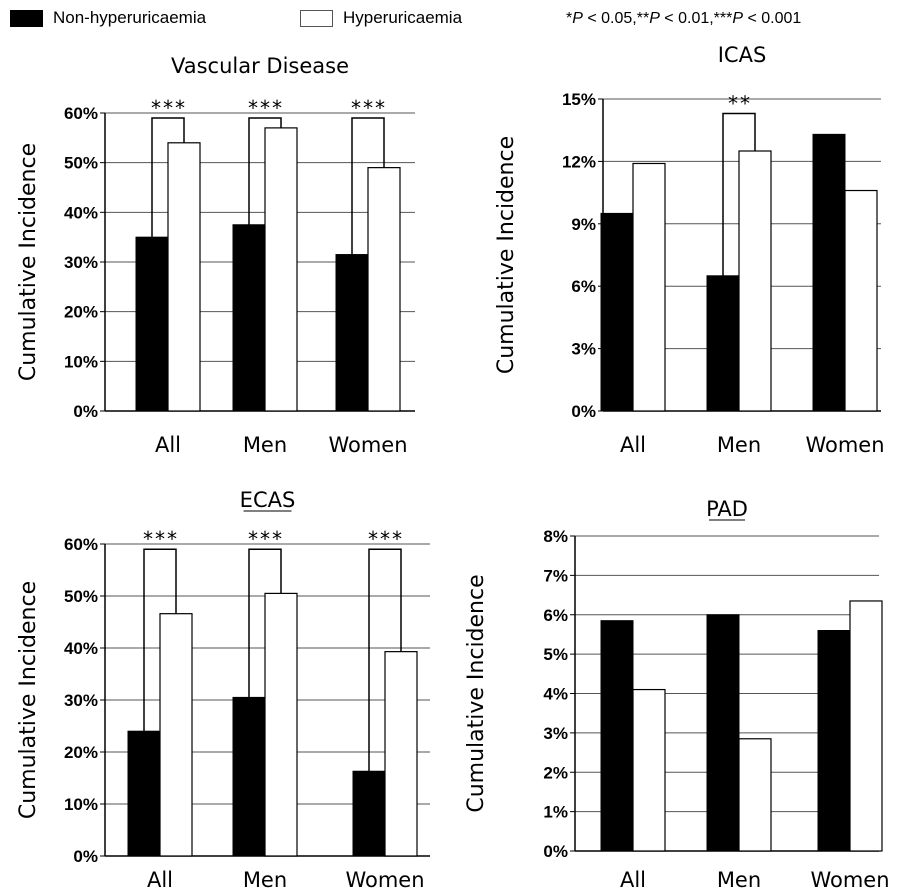  What do you see at coordinates (555, 536) in the screenshot?
I see `y-tick-label: 8%` at bounding box center [555, 536].